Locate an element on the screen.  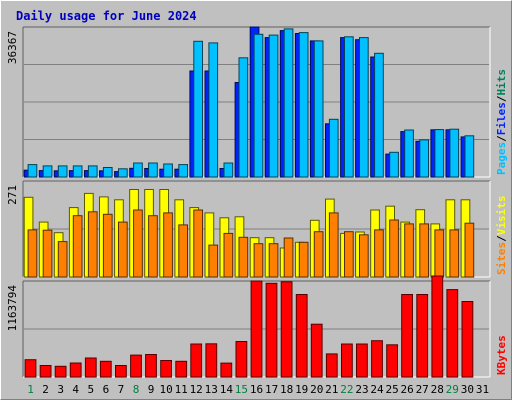
legend-kbytes: KBytes is located at coordinates (501, 355).